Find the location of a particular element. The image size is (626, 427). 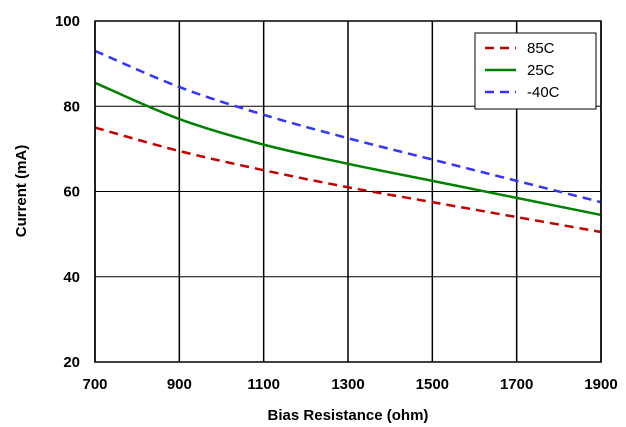

y-tick-label-60: 60 is located at coordinates (71, 192).